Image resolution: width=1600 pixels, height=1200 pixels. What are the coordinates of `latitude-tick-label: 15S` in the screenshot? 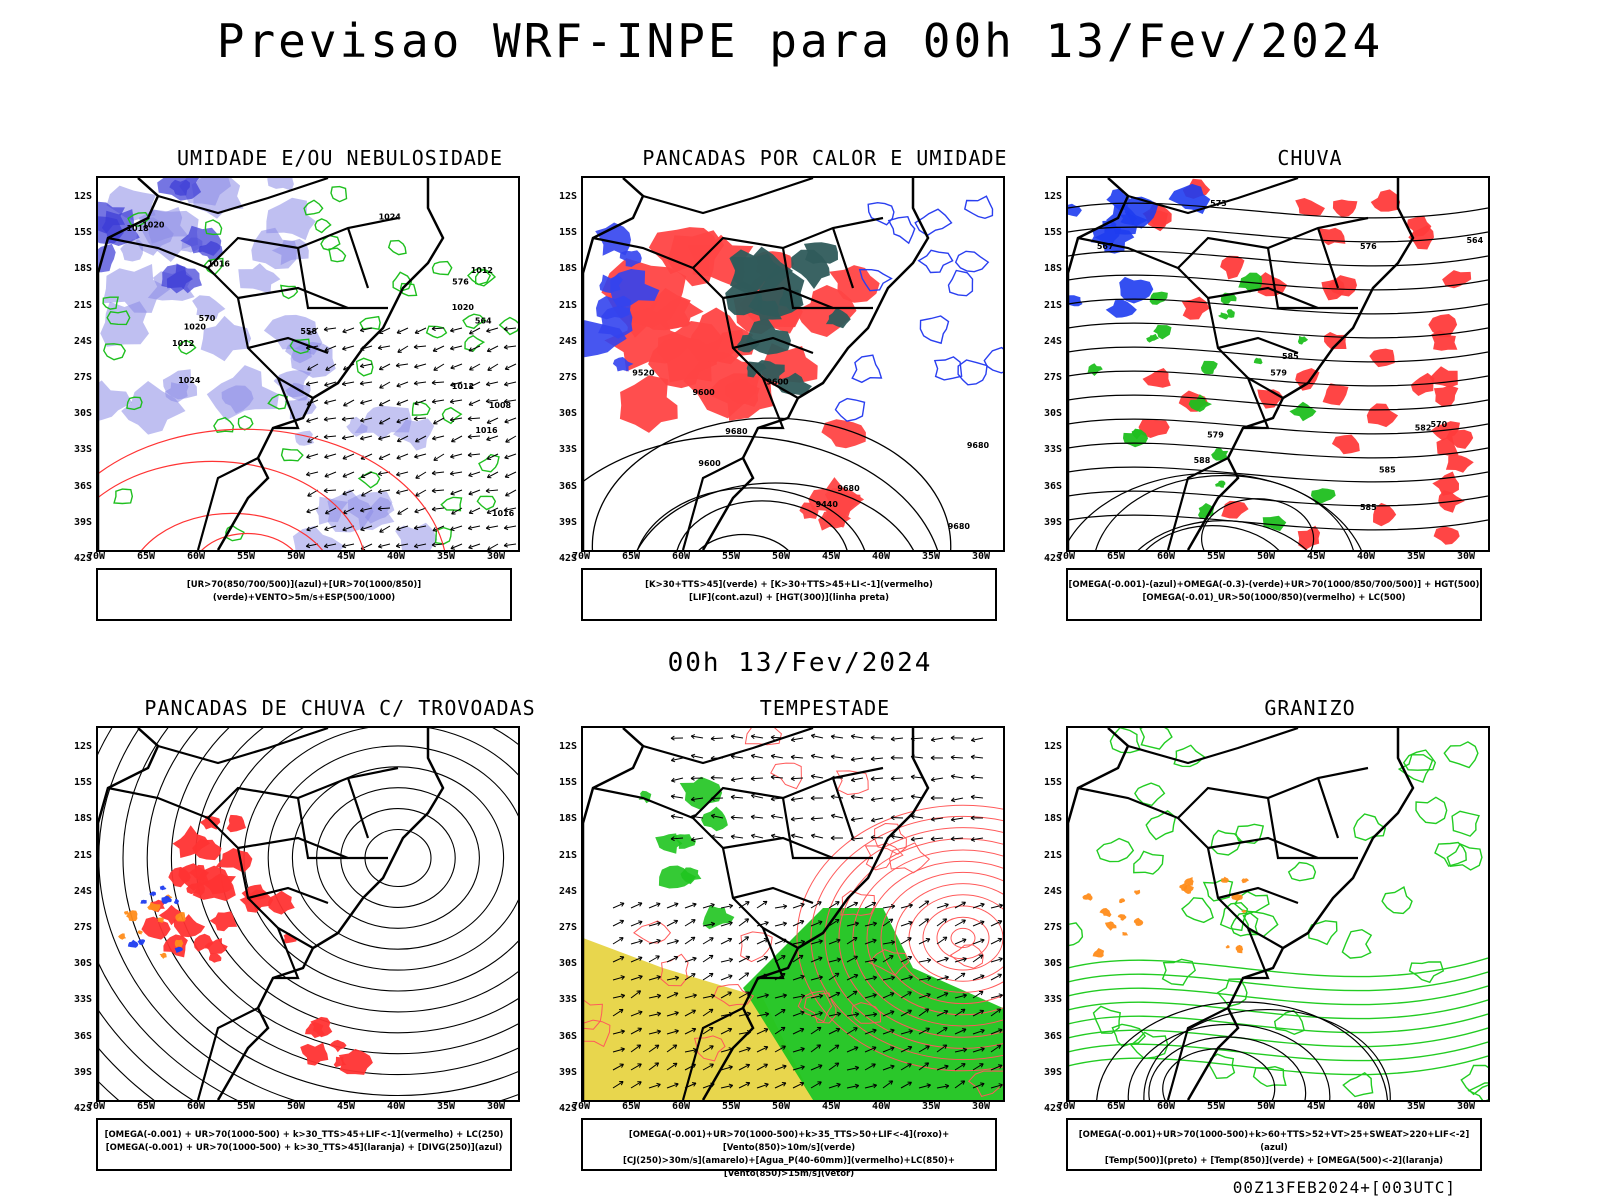 It's located at (1052, 233).